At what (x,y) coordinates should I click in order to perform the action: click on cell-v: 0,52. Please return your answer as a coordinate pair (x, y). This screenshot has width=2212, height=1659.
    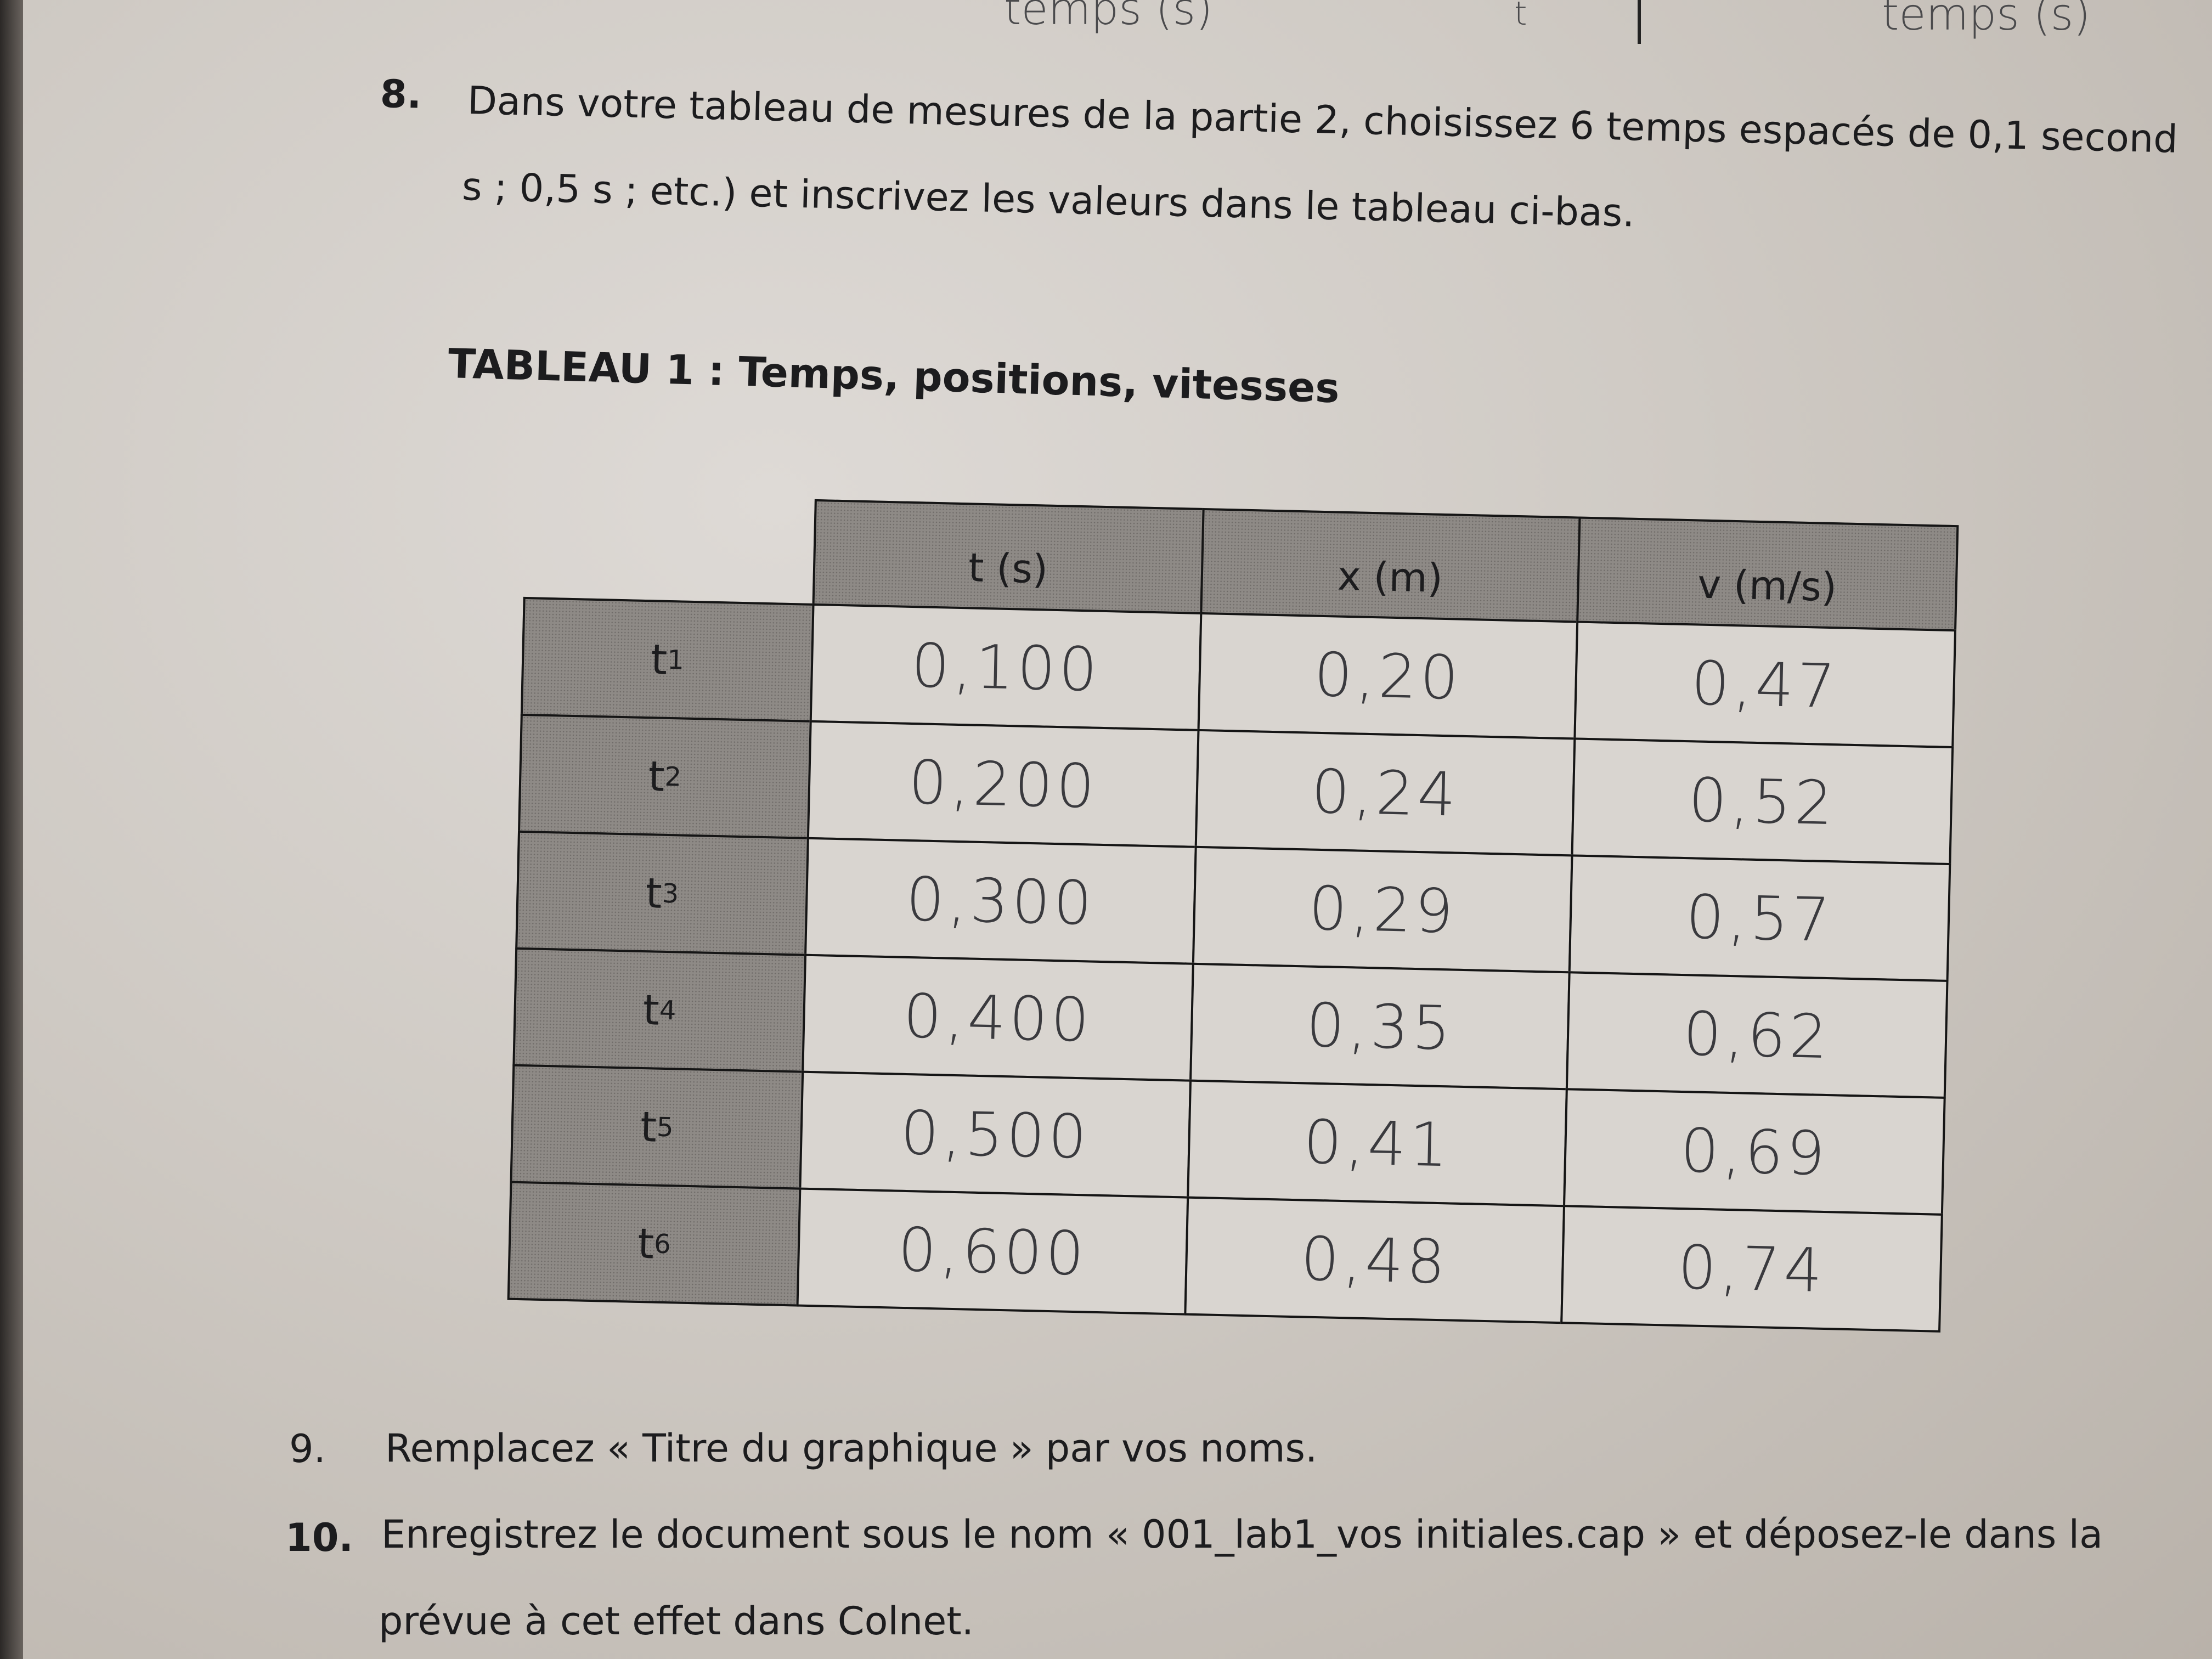
    Looking at the image, I should click on (1762, 801).